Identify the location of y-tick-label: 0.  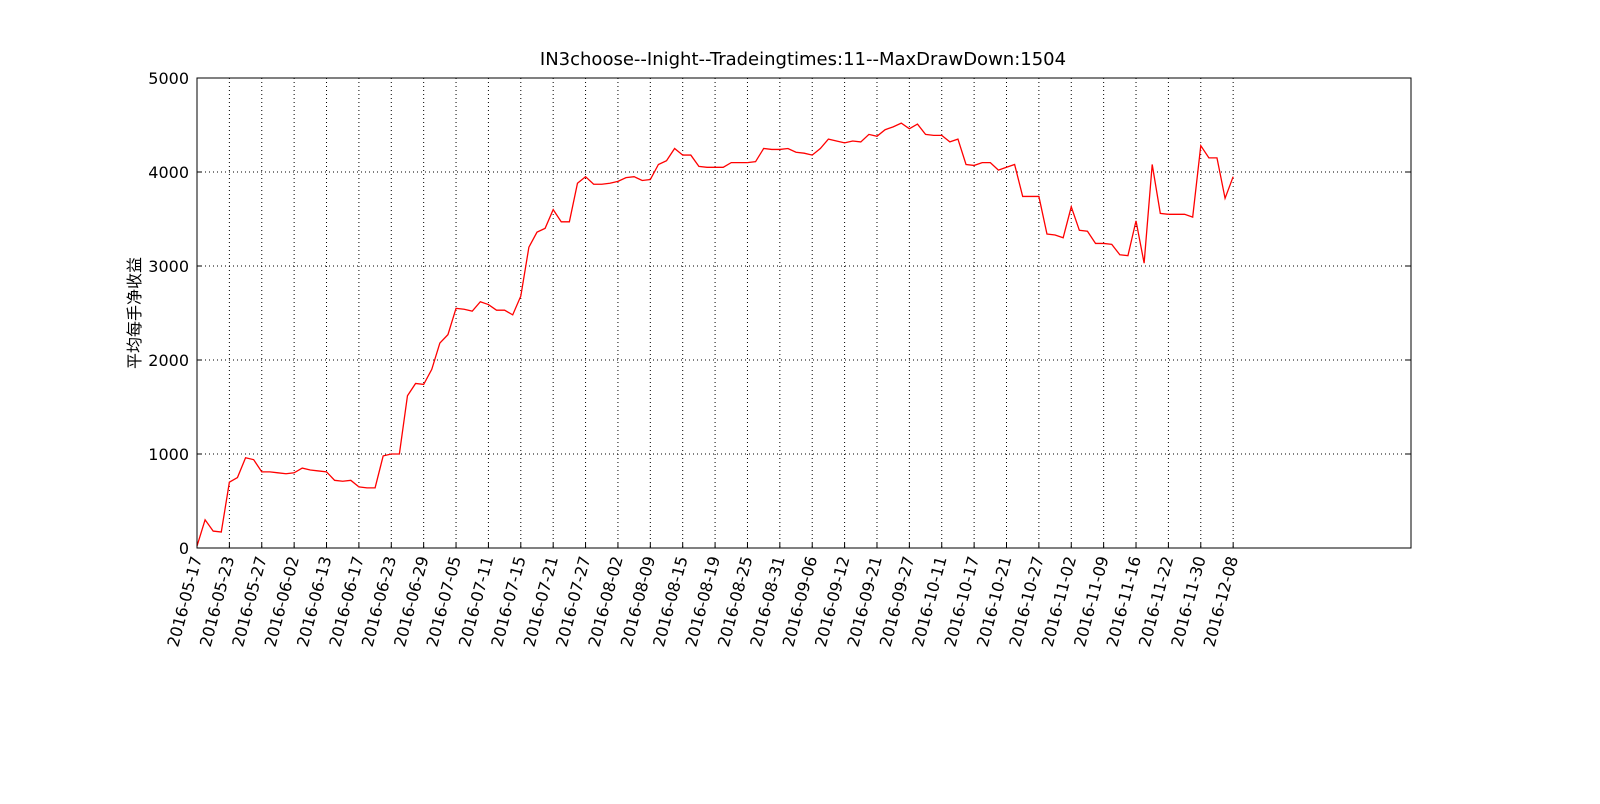
(184, 548).